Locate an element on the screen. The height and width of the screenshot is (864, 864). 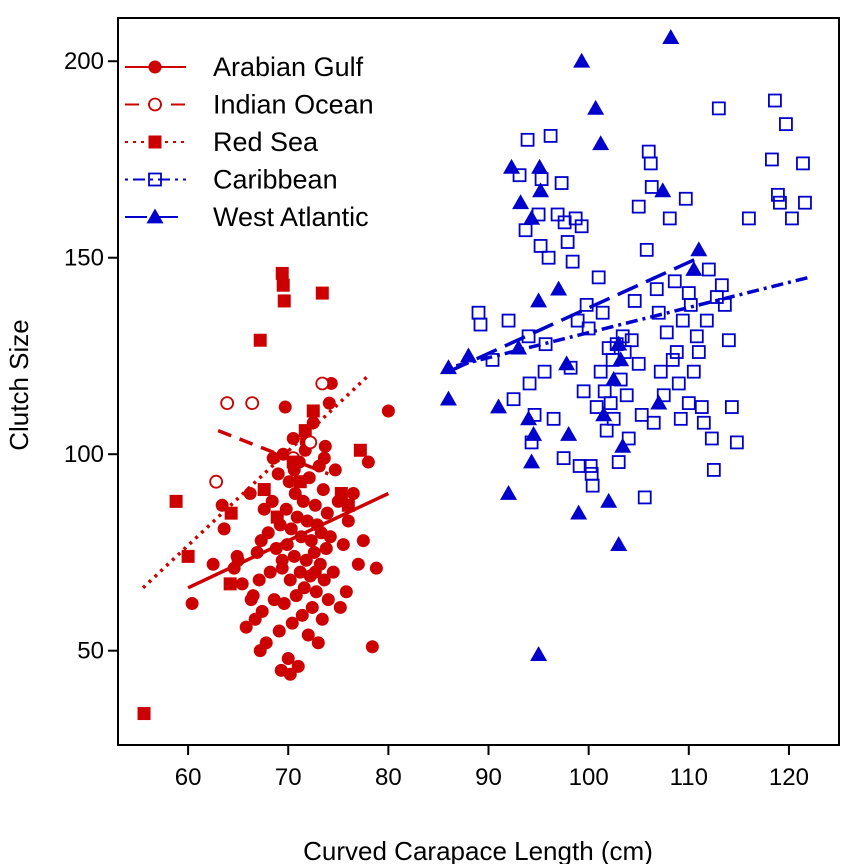
series-indian-ocean is located at coordinates (269, 432).